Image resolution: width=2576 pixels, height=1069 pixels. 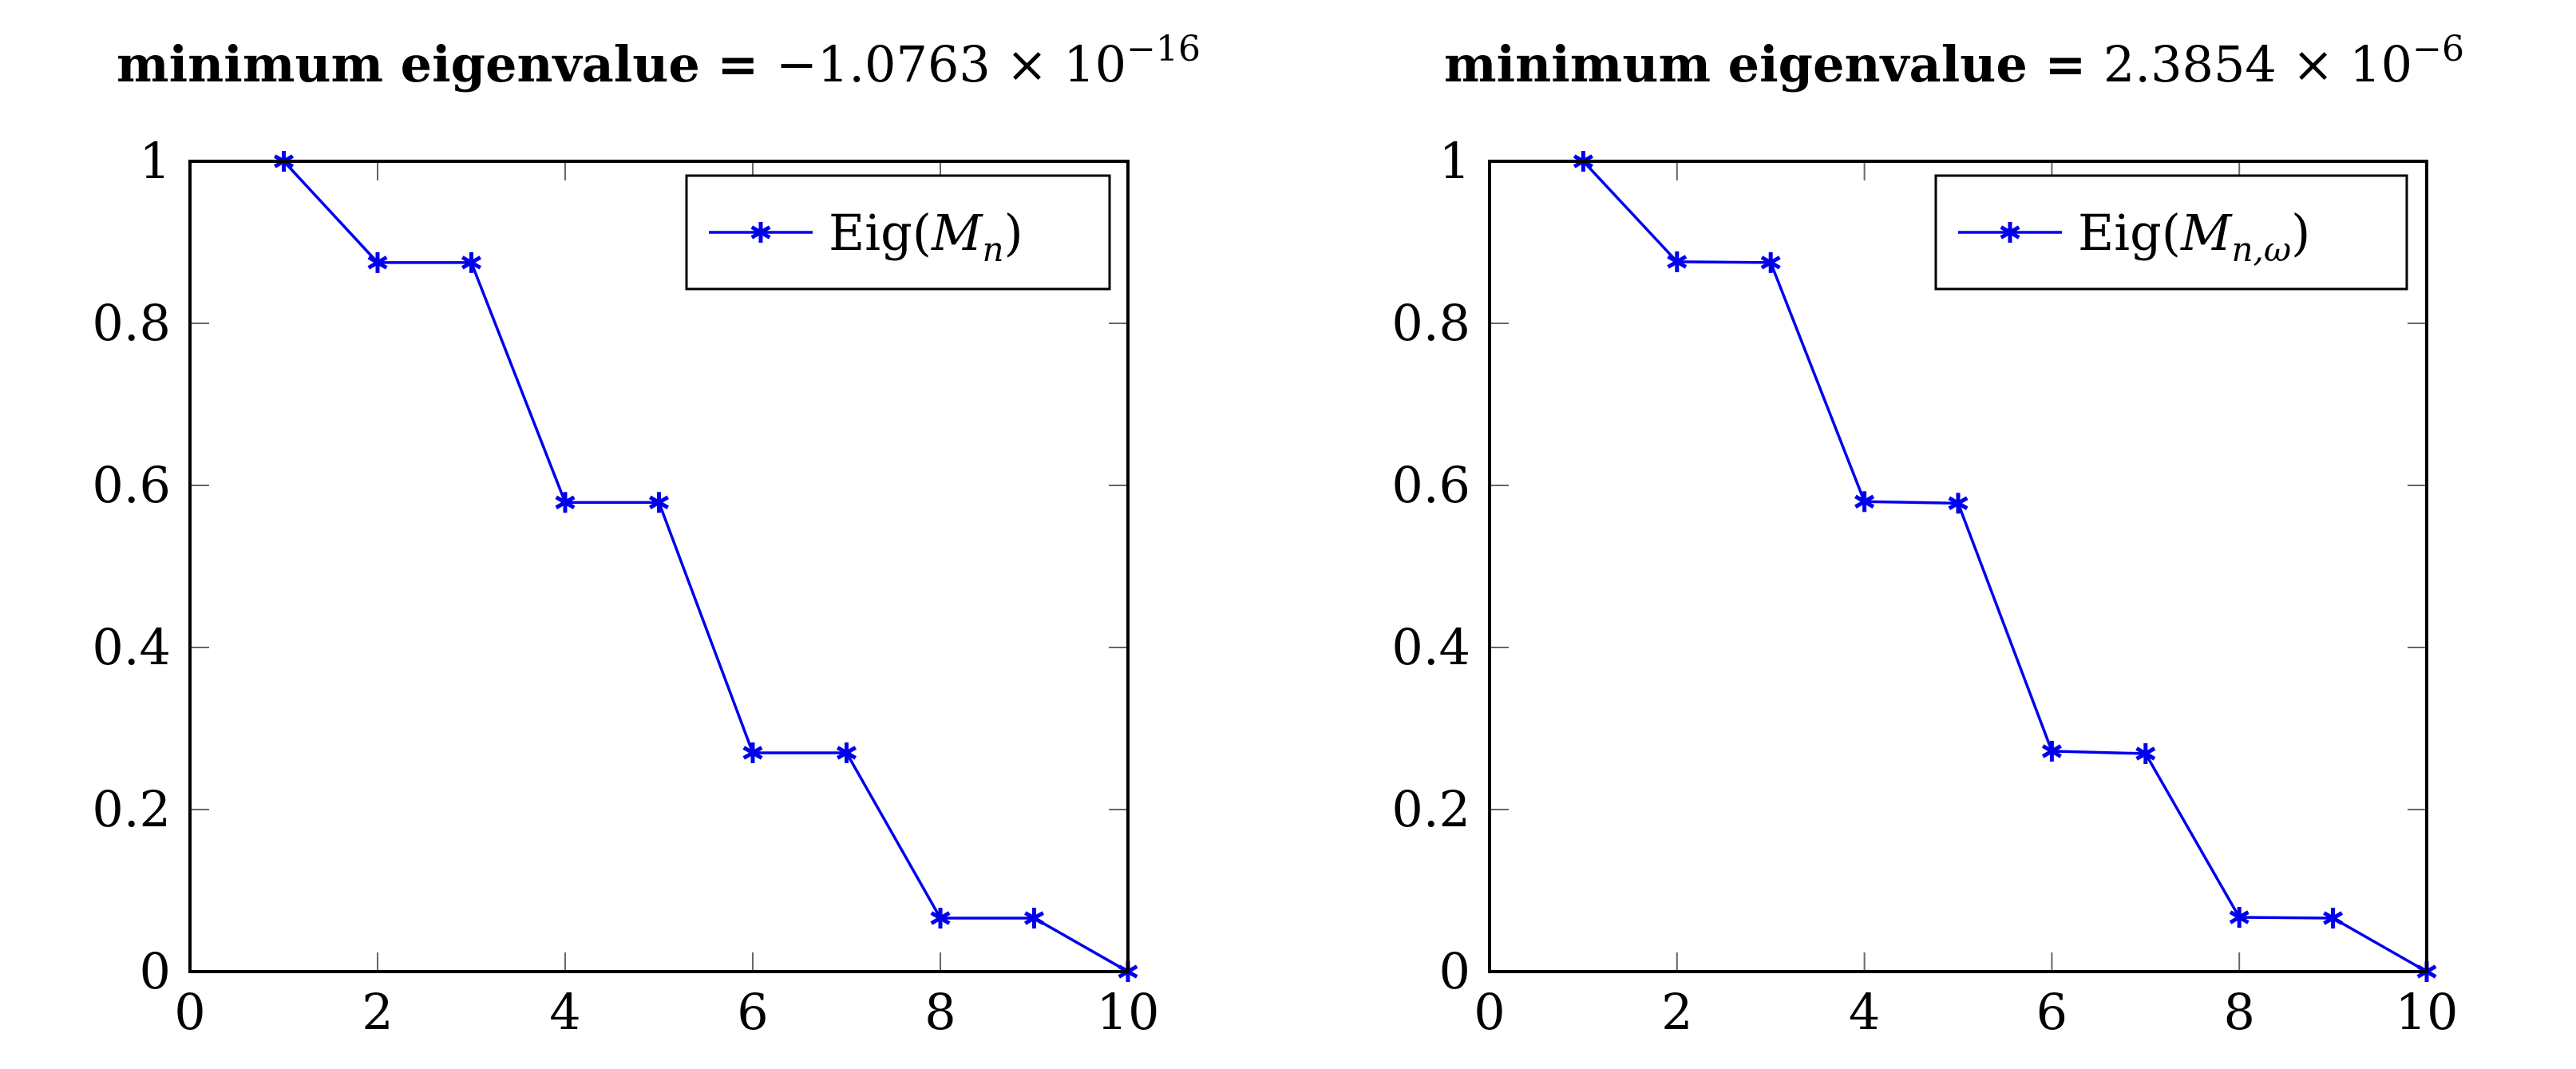 I want to click on title-value-mantissa: −1.0763 × 10, so click(x=951, y=64).